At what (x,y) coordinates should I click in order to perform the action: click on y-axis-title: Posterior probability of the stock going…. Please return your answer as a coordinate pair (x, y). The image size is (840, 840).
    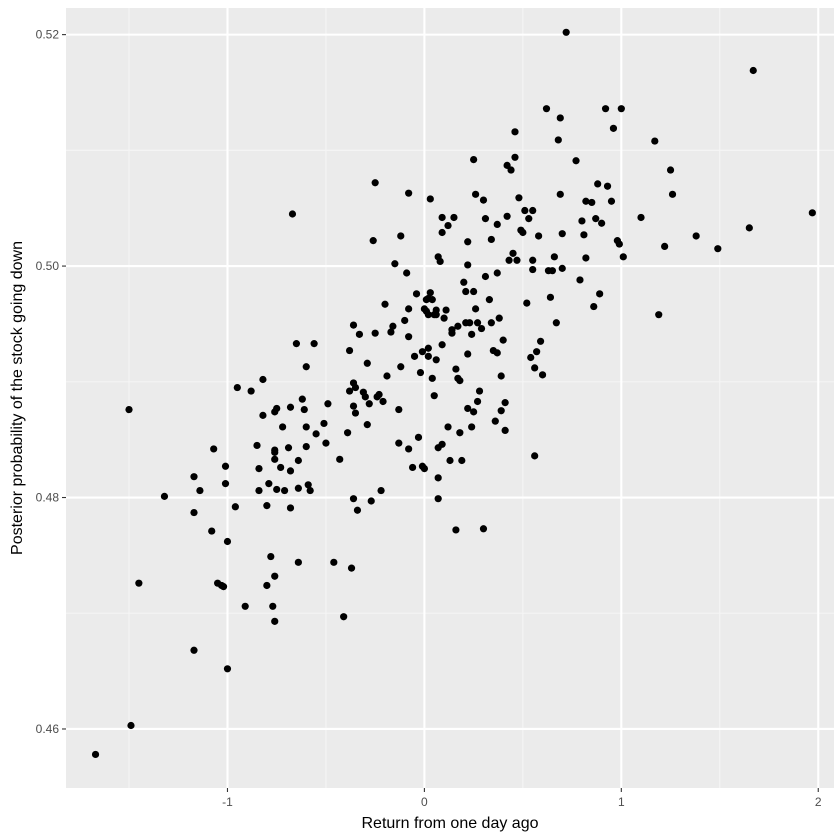
    Looking at the image, I should click on (17, 398).